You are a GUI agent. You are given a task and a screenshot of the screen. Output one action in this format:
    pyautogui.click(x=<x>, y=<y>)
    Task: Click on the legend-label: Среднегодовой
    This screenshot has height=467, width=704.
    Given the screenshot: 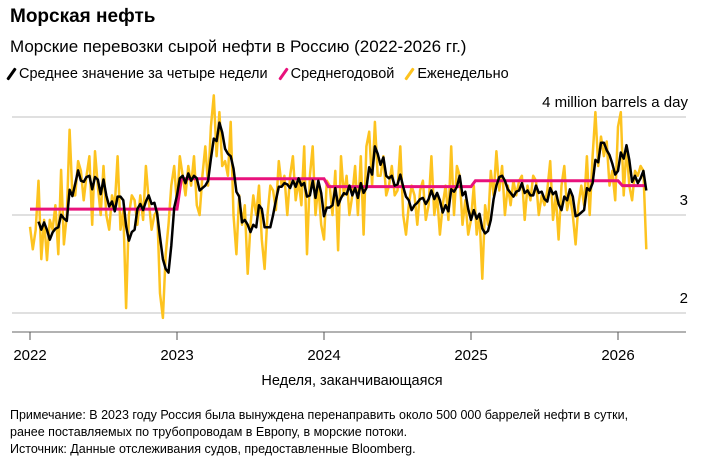 What is the action you would take?
    pyautogui.click(x=342, y=74)
    